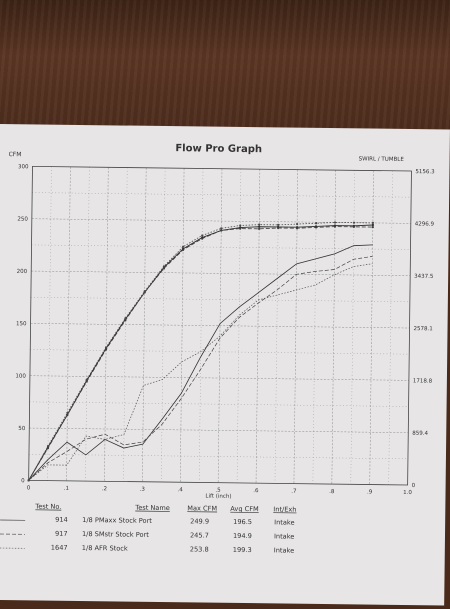 Image resolution: width=450 pixels, height=609 pixels. What do you see at coordinates (244, 509) in the screenshot?
I see `header-avg-cfm: Avg CFM` at bounding box center [244, 509].